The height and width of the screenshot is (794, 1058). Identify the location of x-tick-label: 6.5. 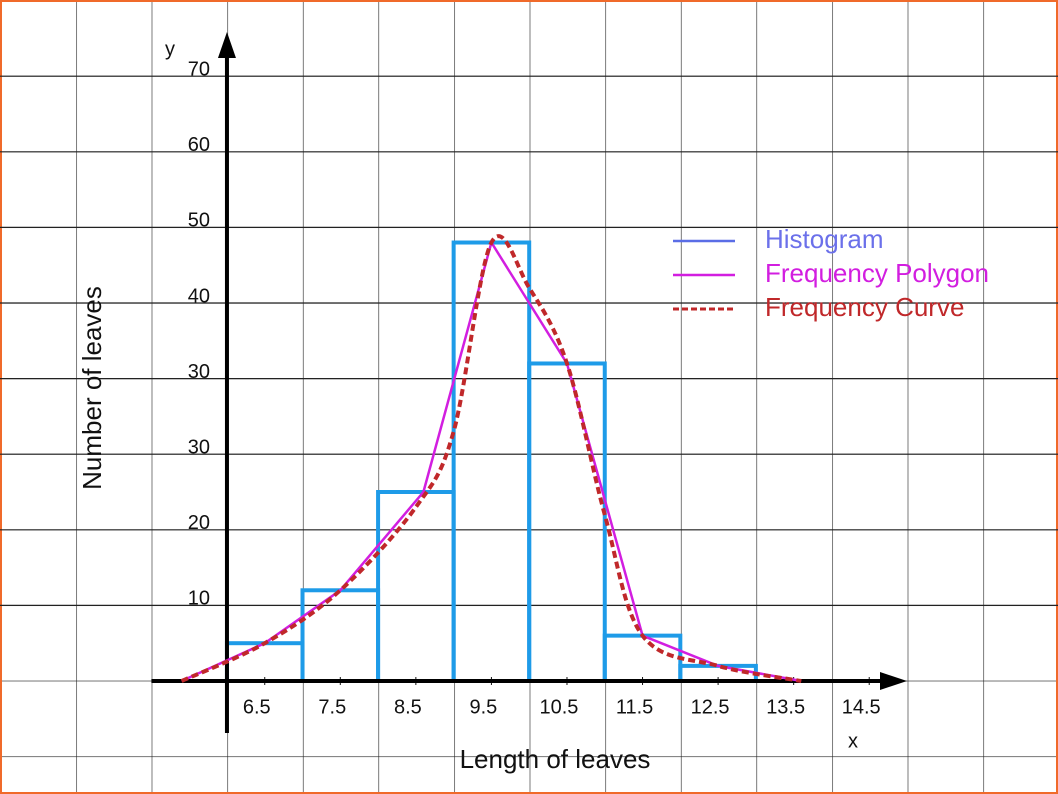
(257, 707).